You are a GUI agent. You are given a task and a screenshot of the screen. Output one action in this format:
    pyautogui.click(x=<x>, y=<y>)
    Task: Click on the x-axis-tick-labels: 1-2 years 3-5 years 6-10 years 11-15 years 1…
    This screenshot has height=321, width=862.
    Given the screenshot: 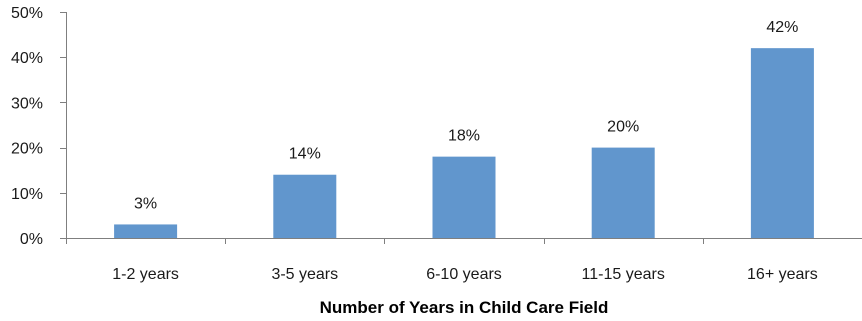 What is the action you would take?
    pyautogui.click(x=465, y=274)
    